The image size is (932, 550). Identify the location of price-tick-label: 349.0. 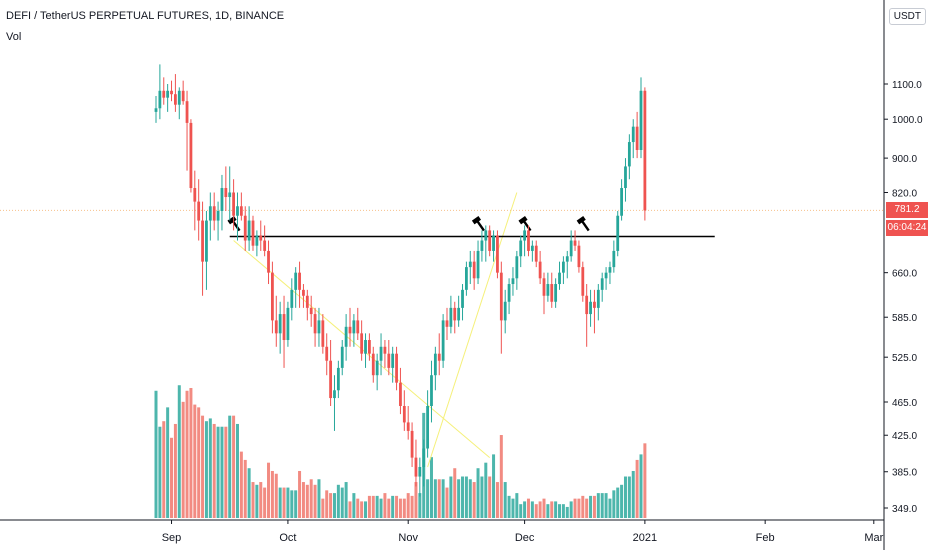
(904, 509).